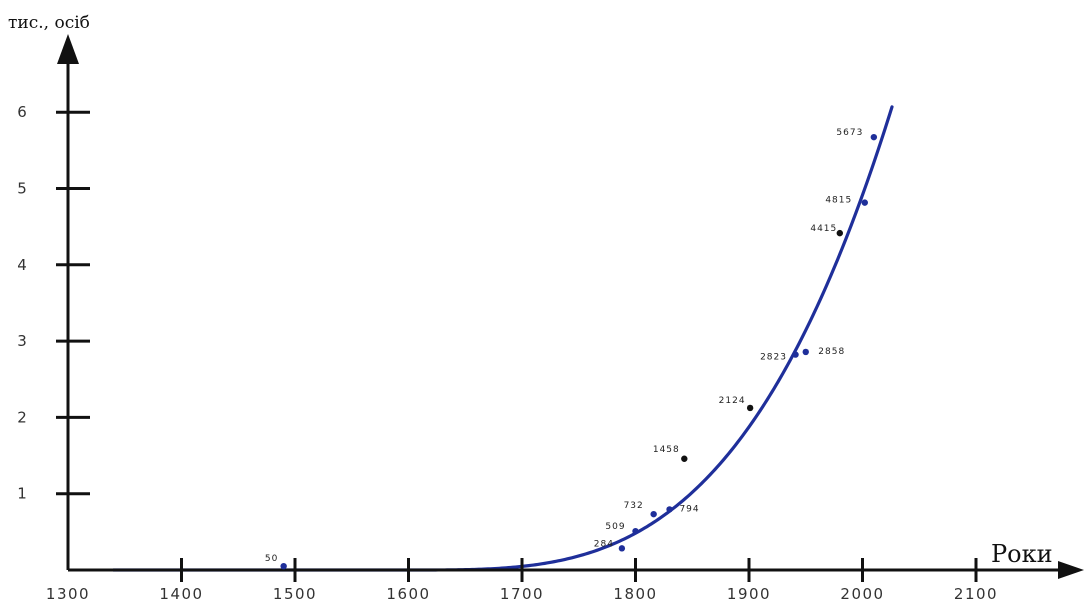 This screenshot has width=1084, height=604. Describe the element at coordinates (666, 450) in the screenshot. I see `data-label-1458: 1458` at that location.